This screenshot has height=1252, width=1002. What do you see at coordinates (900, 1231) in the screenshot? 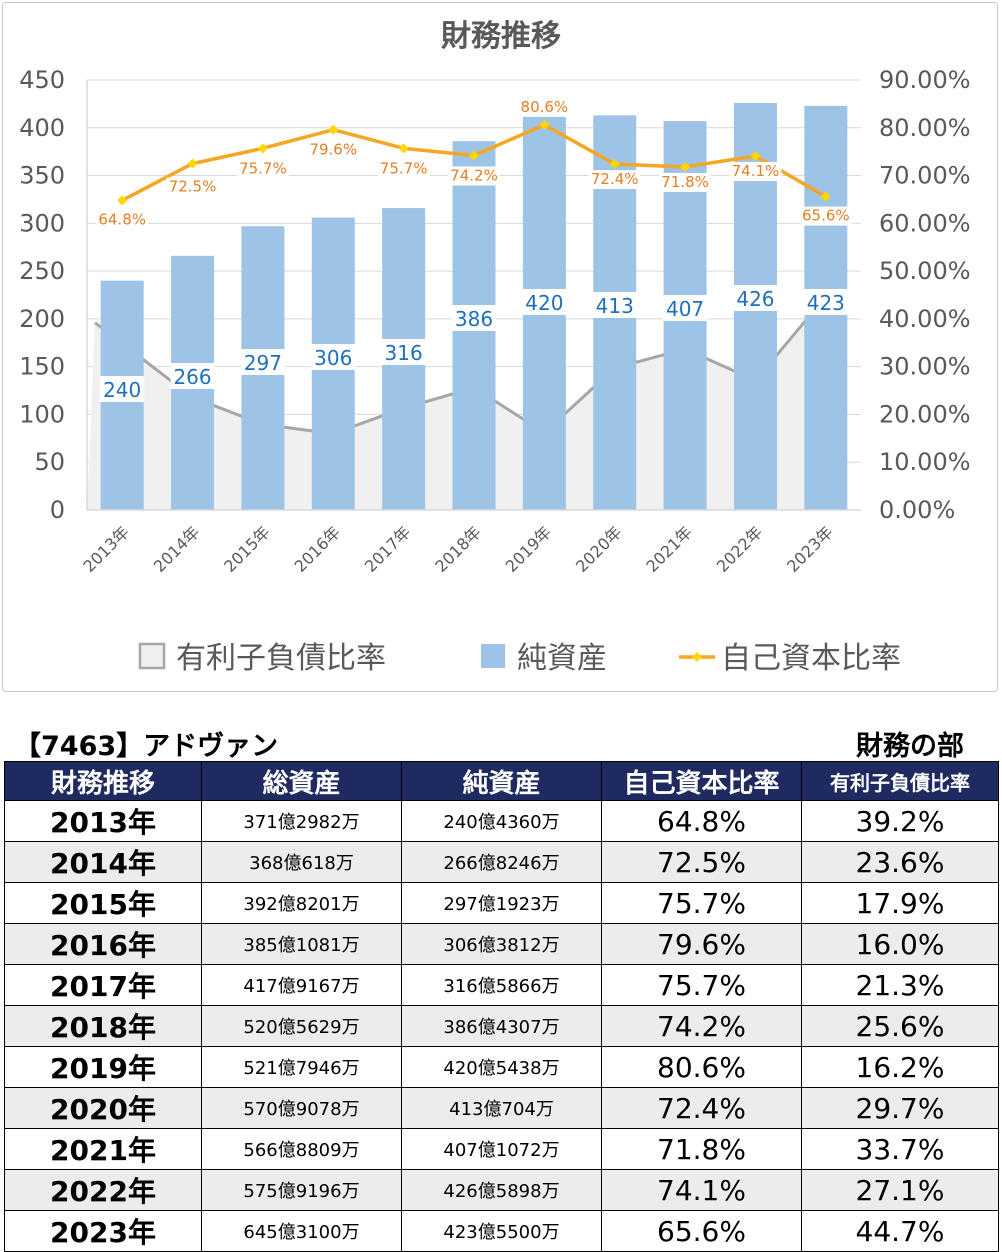
I see `table-cell: 44.7%` at bounding box center [900, 1231].